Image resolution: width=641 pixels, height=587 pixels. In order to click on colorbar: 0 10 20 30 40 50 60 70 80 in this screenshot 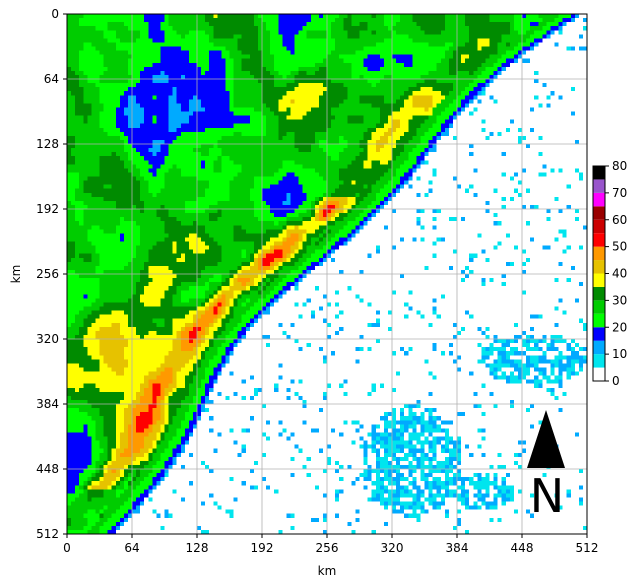, I will do `click(609, 273)`.